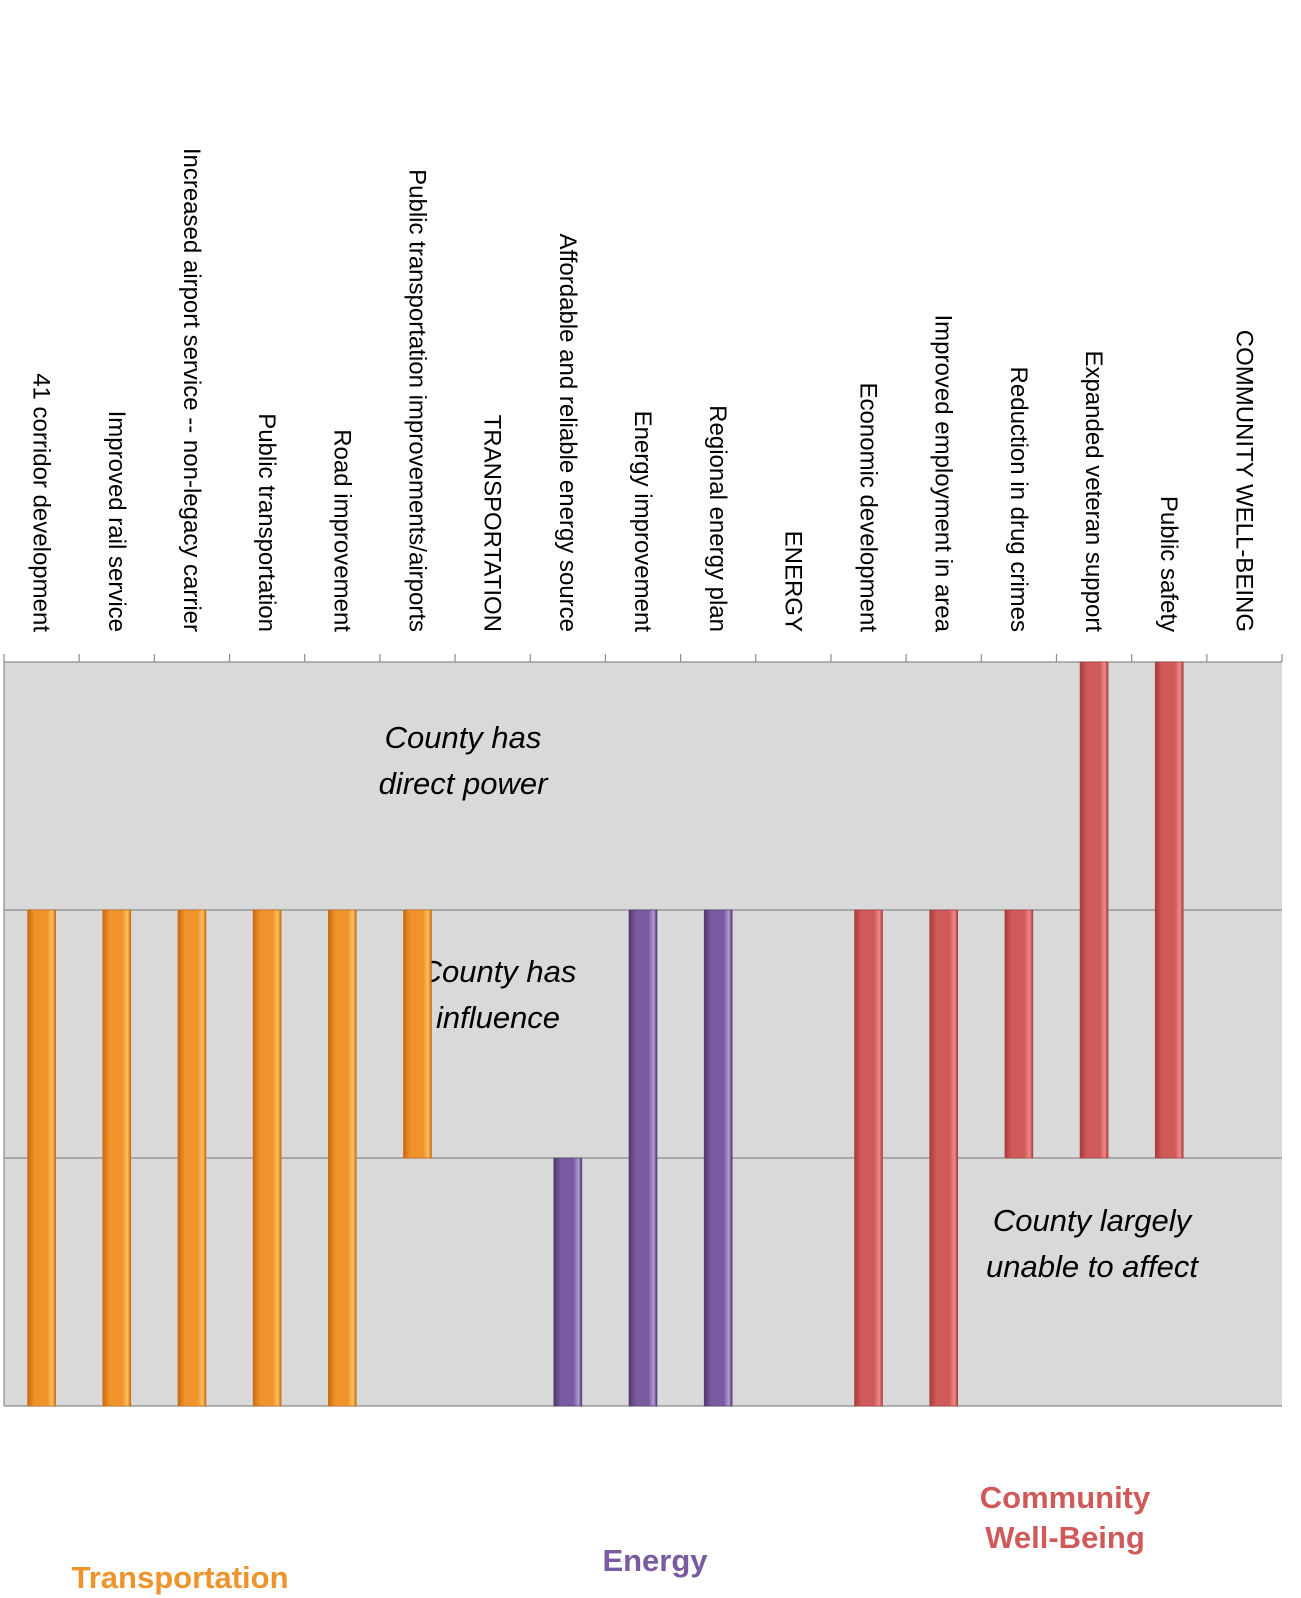 This screenshot has height=1598, width=1301. What do you see at coordinates (567, 433) in the screenshot?
I see `category-label: Affordable and reliable energy source` at bounding box center [567, 433].